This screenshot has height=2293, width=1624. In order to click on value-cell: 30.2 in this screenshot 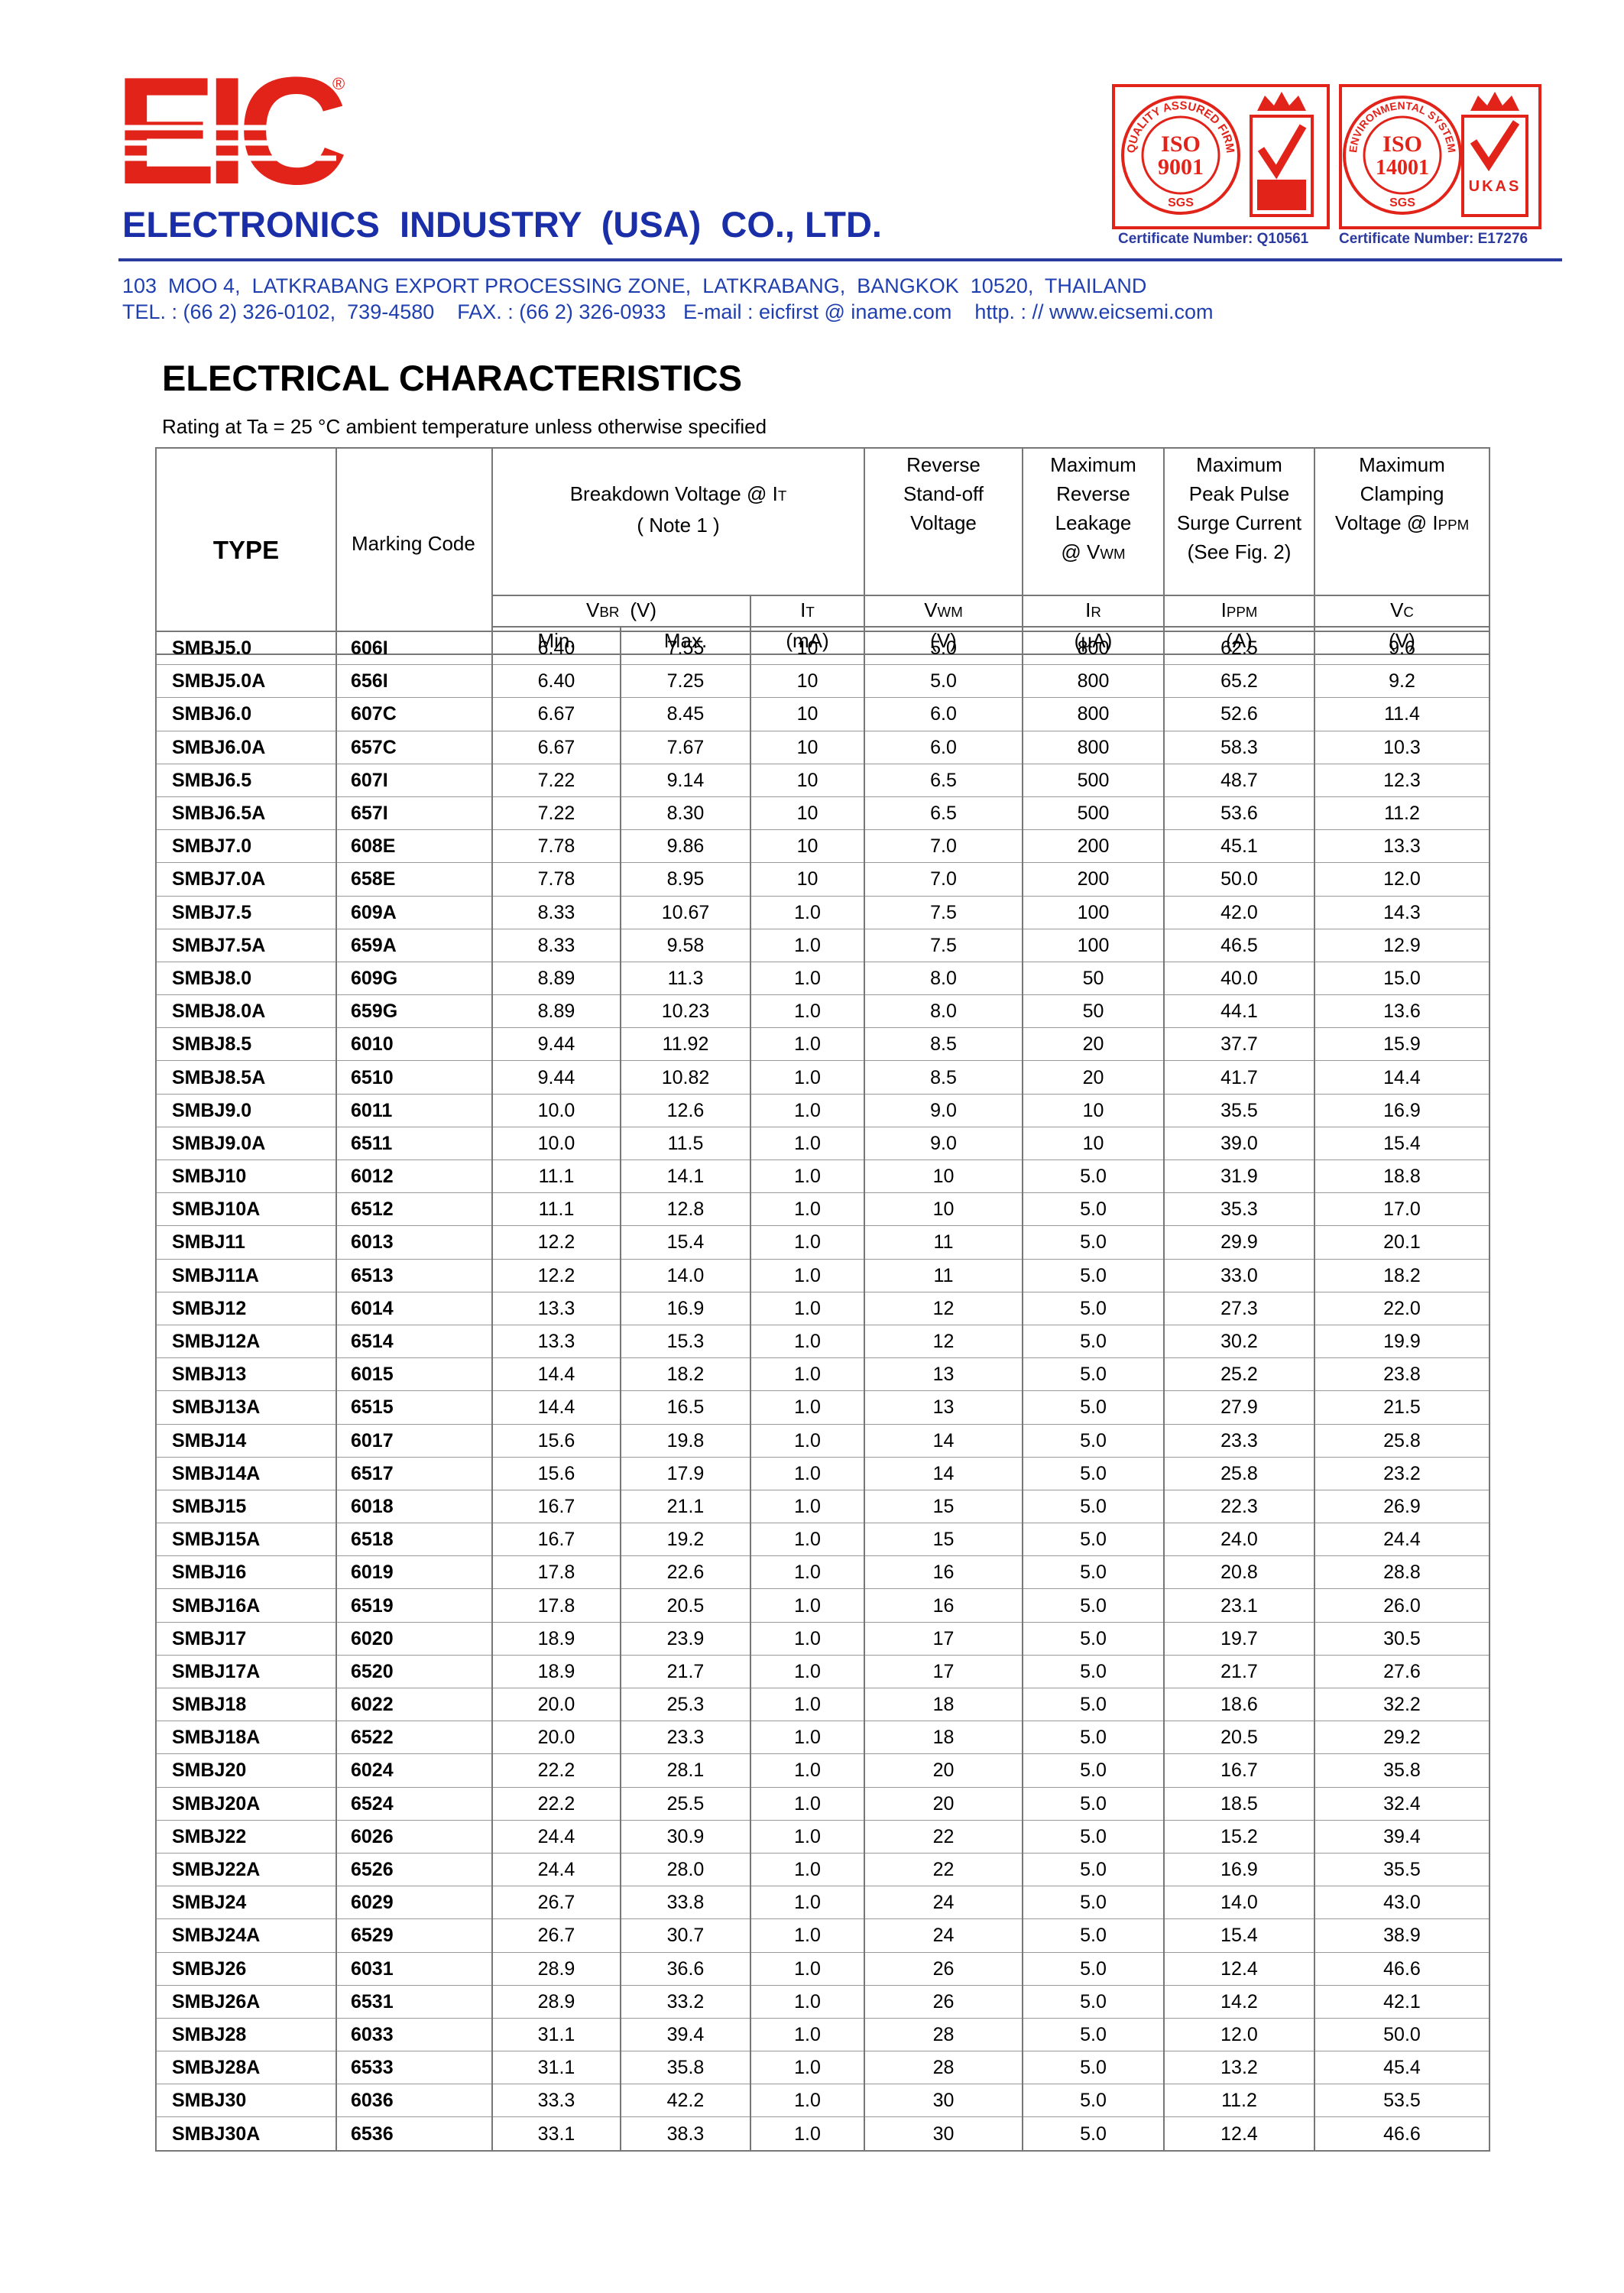, I will do `click(1239, 1342)`.